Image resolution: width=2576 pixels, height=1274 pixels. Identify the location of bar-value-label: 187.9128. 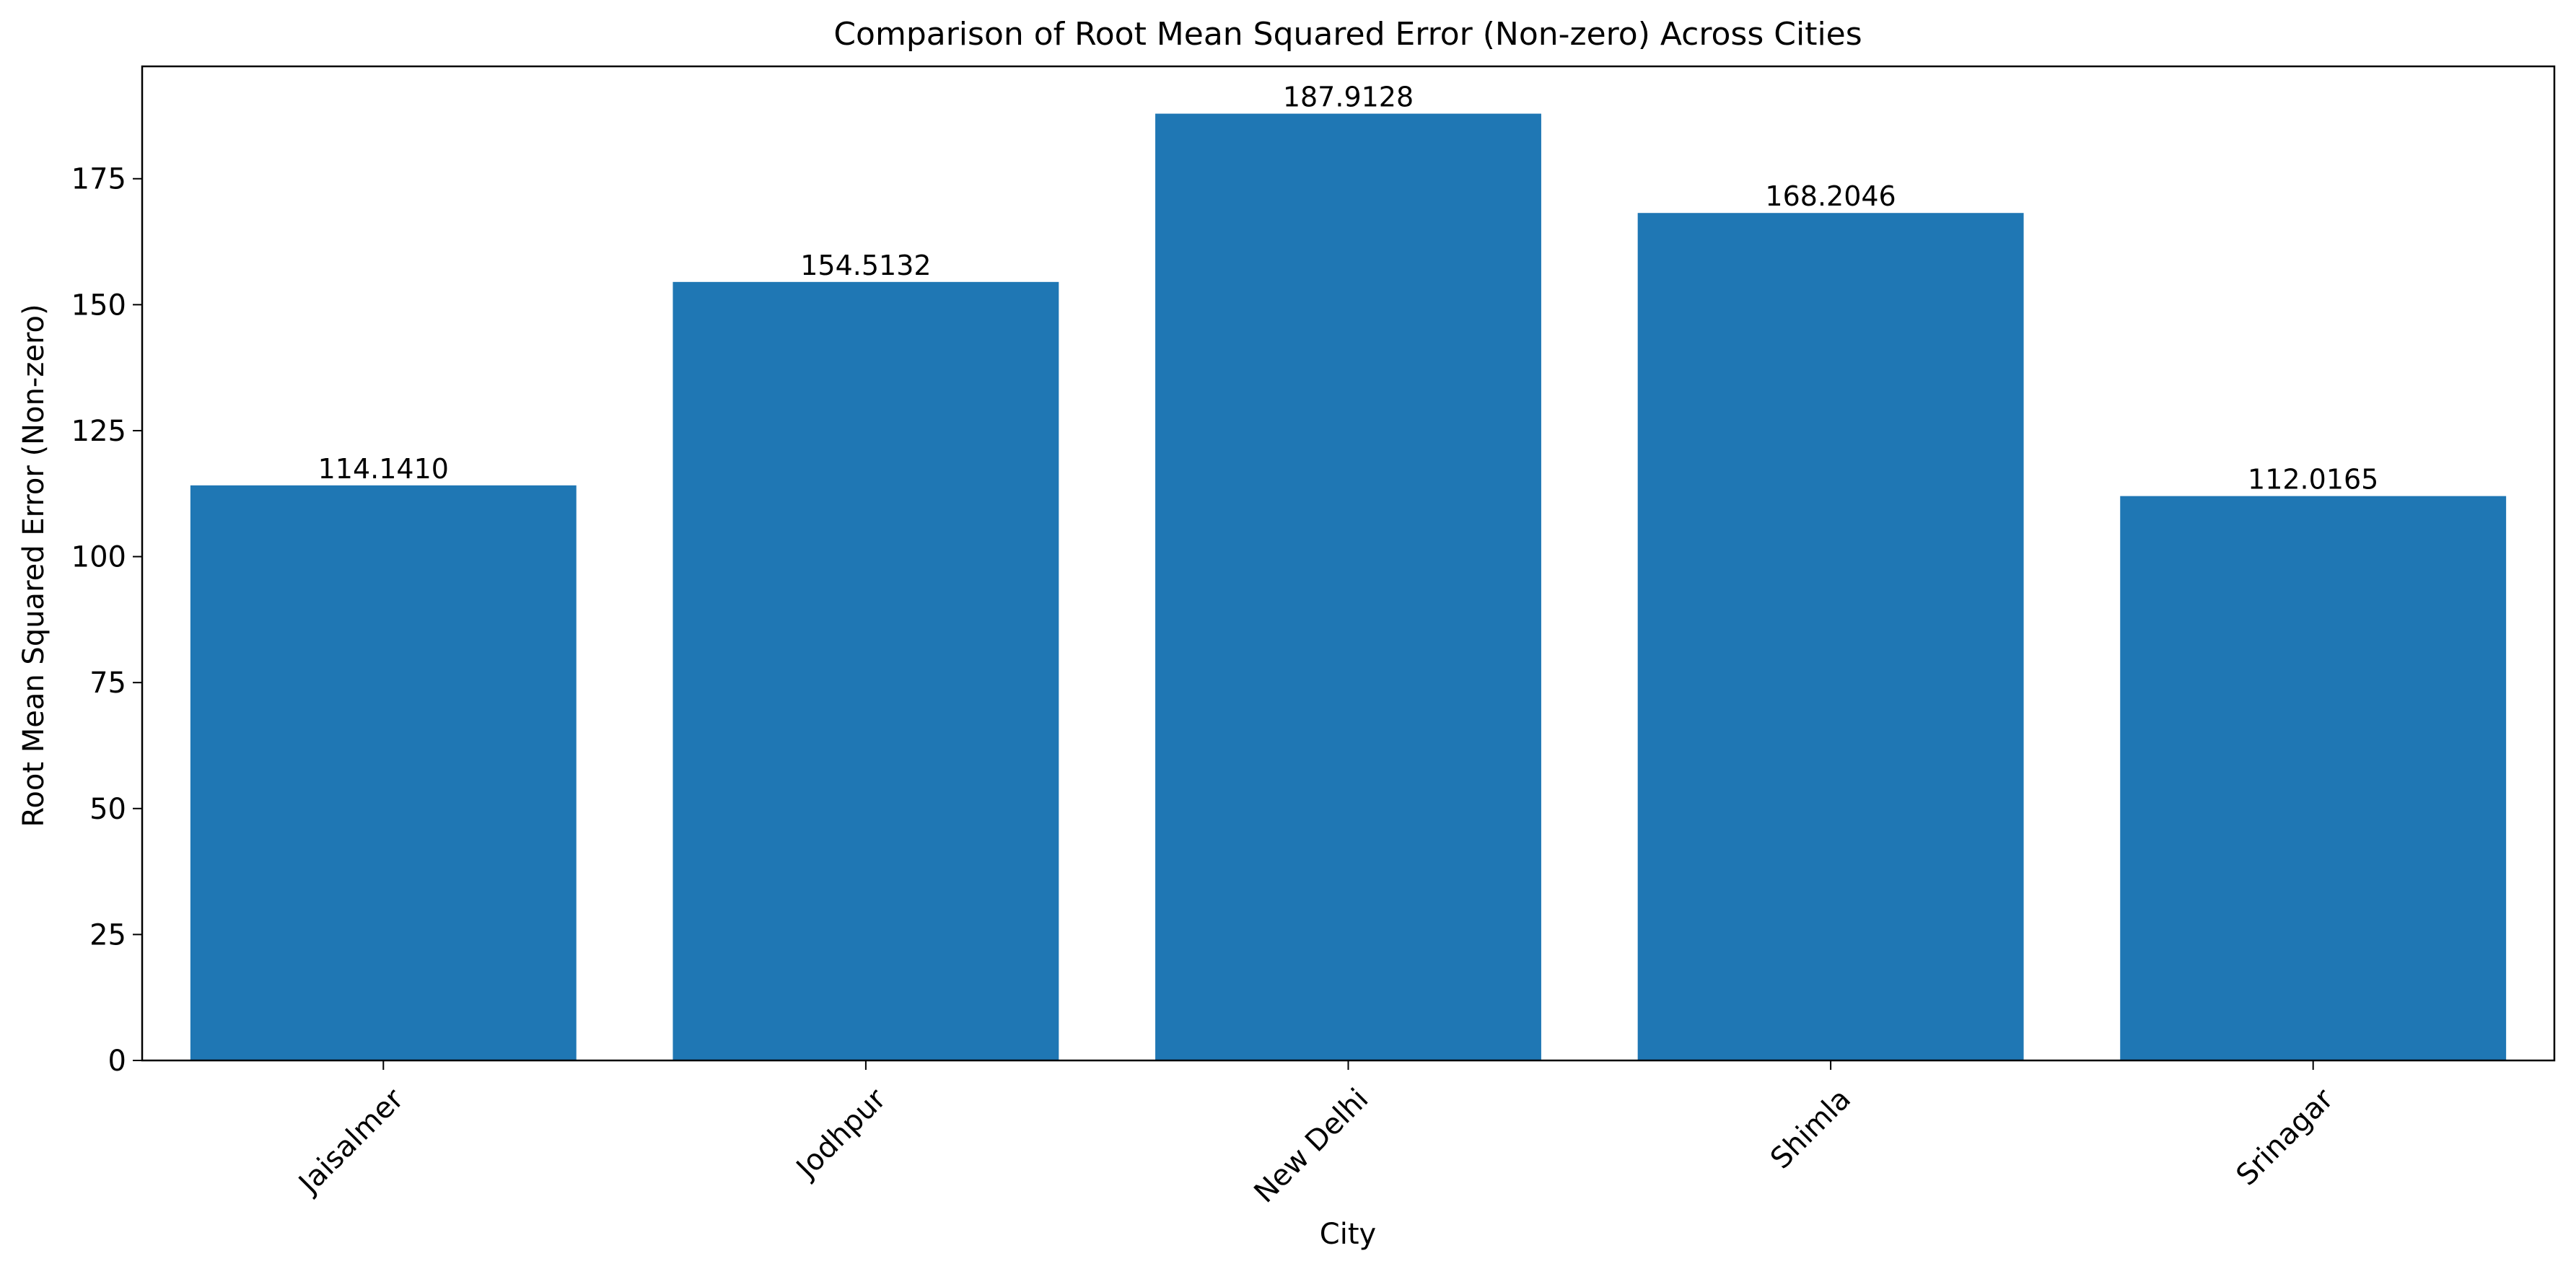
(1348, 98).